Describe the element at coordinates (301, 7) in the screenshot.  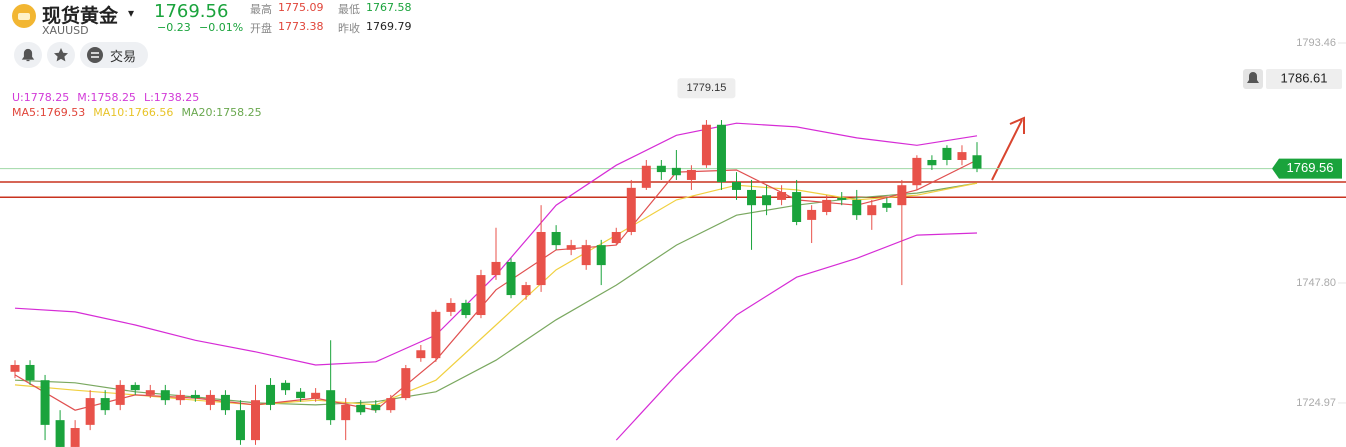
I see `stat-value: 1775.09` at that location.